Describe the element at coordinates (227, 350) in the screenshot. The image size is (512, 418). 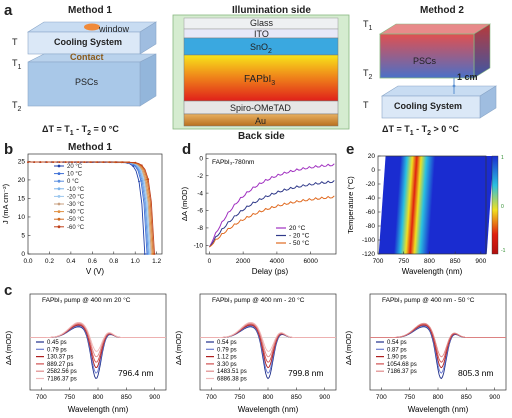
I see `legend-label: 0.79 ps` at that location.